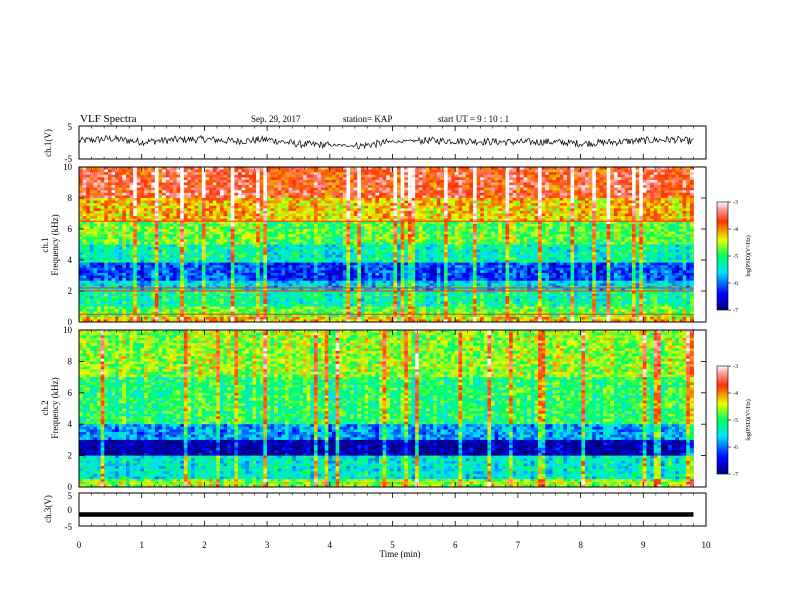 This screenshot has height=612, width=792. I want to click on date-label: Sep. 29, 2017, so click(276, 119).